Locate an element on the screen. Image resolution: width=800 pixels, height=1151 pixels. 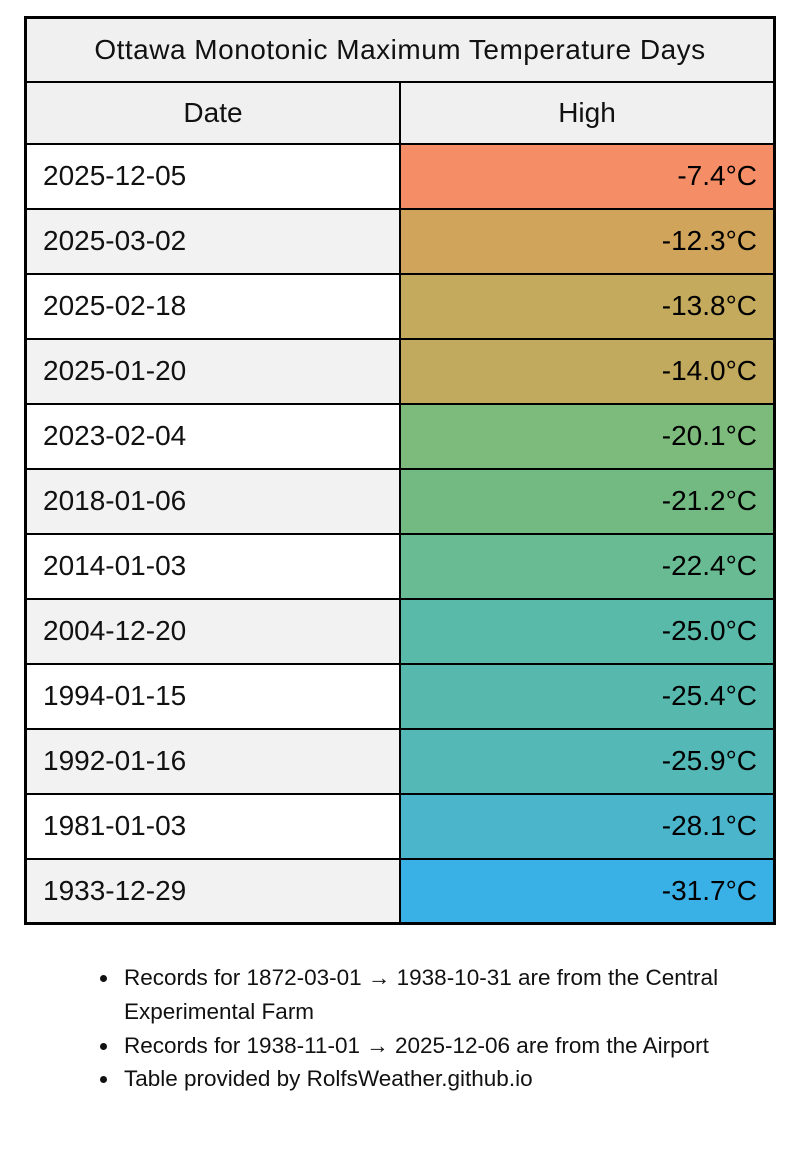
date-cell: 1981-01-03 is located at coordinates (212, 826).